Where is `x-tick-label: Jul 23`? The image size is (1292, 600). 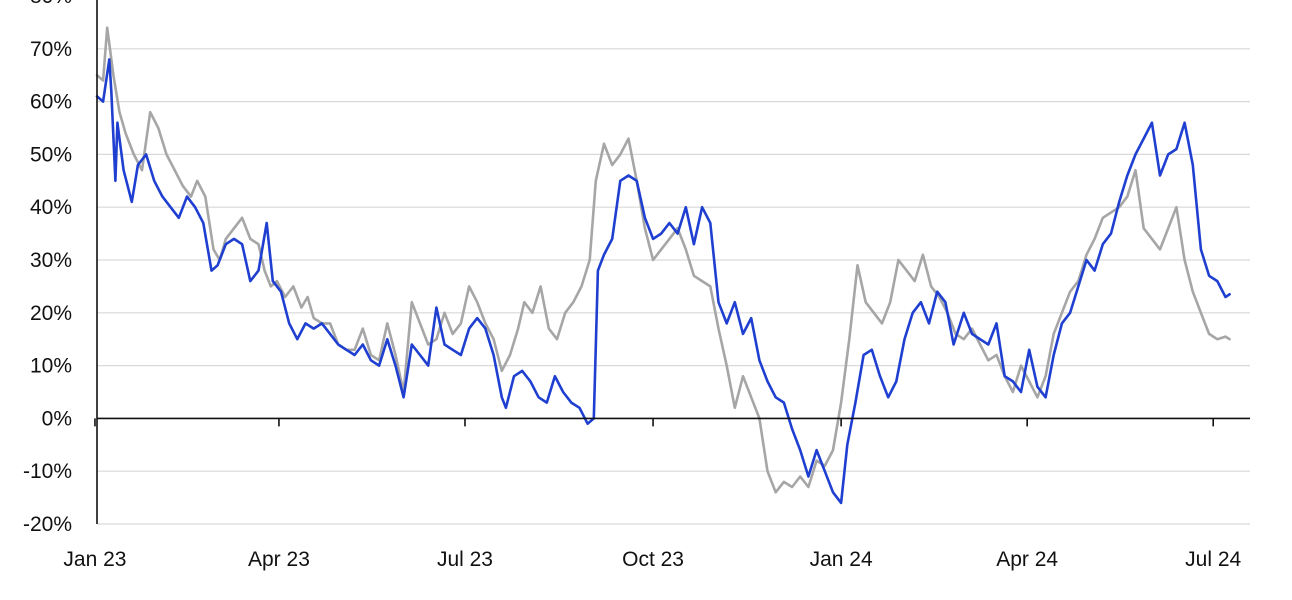 x-tick-label: Jul 23 is located at coordinates (465, 559).